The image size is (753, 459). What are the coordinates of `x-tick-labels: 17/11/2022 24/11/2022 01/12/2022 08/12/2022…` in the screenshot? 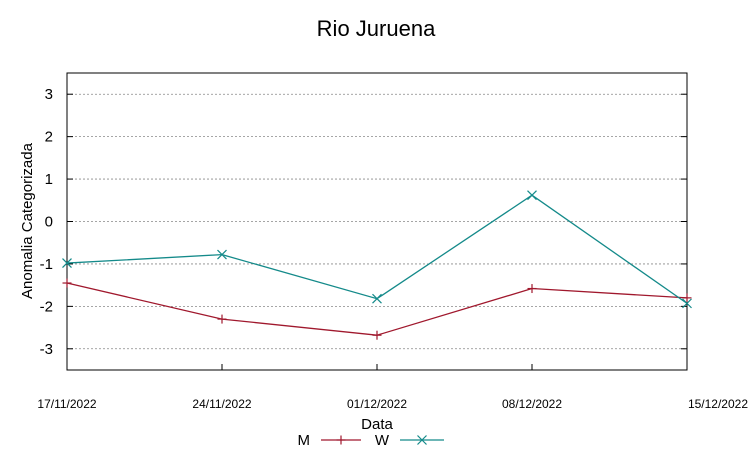 It's located at (392, 387).